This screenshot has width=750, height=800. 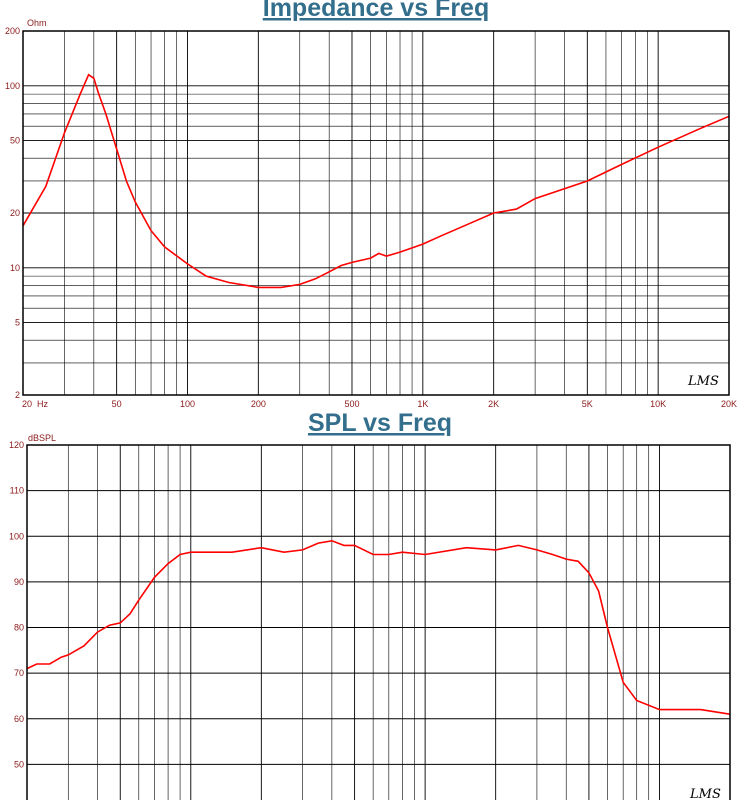 What do you see at coordinates (379, 404) in the screenshot?
I see `impedance-x-ticks: 20 50 100 200 500 1K 2K 5K 10K 20K` at bounding box center [379, 404].